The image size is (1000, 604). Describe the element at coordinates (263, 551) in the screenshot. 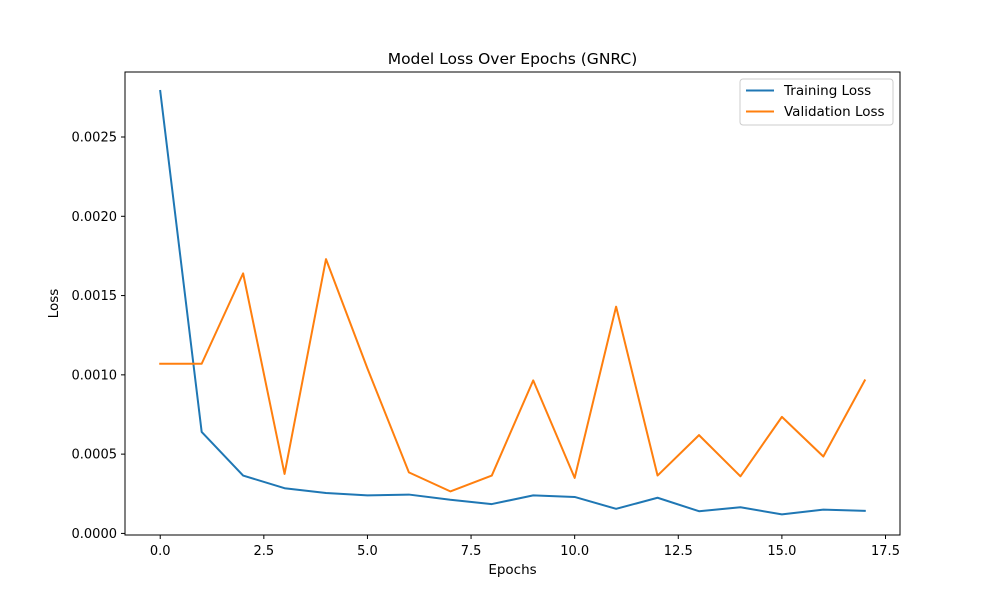

I see `x-tick-label: 2.5` at that location.